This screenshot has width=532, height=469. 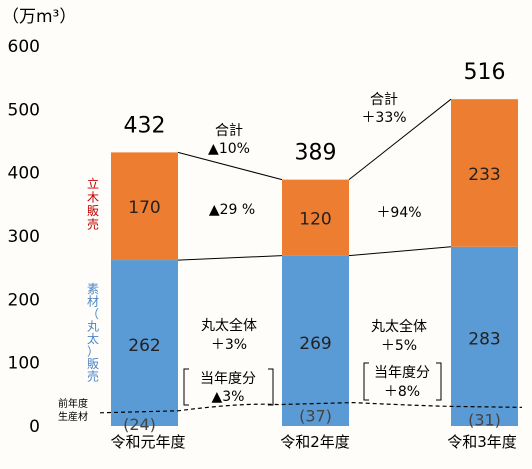 What do you see at coordinates (315, 416) in the screenshot?
I see `current-year-portion-label: (37)` at bounding box center [315, 416].